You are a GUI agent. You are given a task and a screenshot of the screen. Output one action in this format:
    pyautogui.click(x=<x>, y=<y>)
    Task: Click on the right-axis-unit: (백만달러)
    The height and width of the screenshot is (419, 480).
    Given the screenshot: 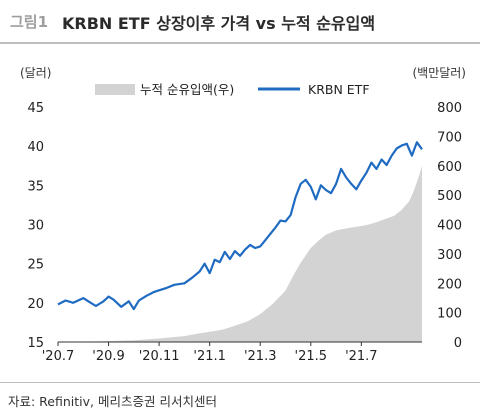 What is the action you would take?
    pyautogui.click(x=439, y=73)
    